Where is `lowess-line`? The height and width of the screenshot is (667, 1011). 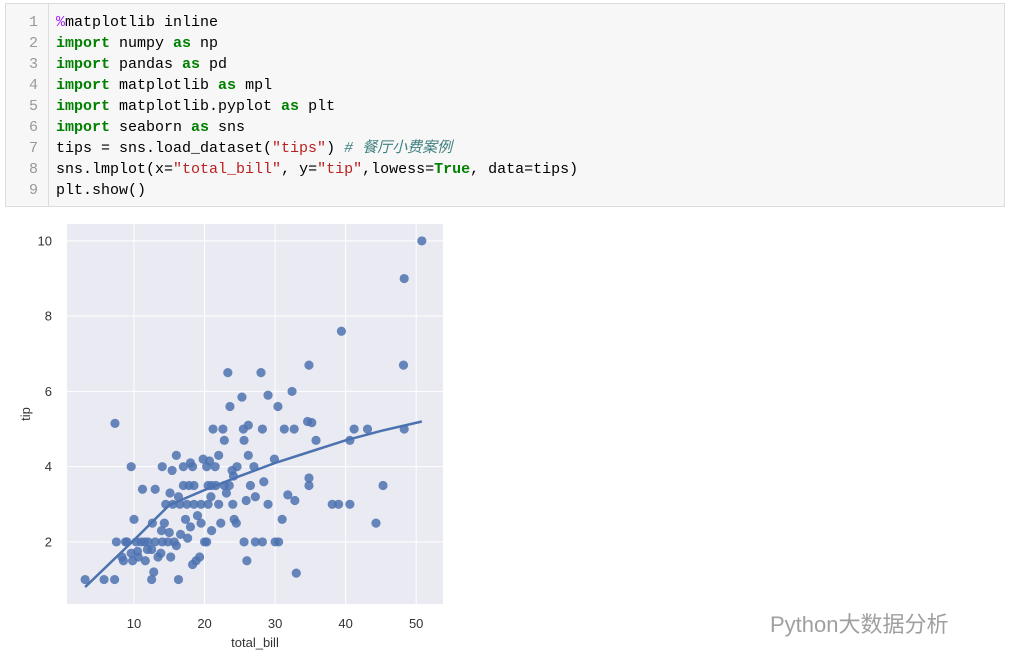 lowess-line is located at coordinates (253, 504).